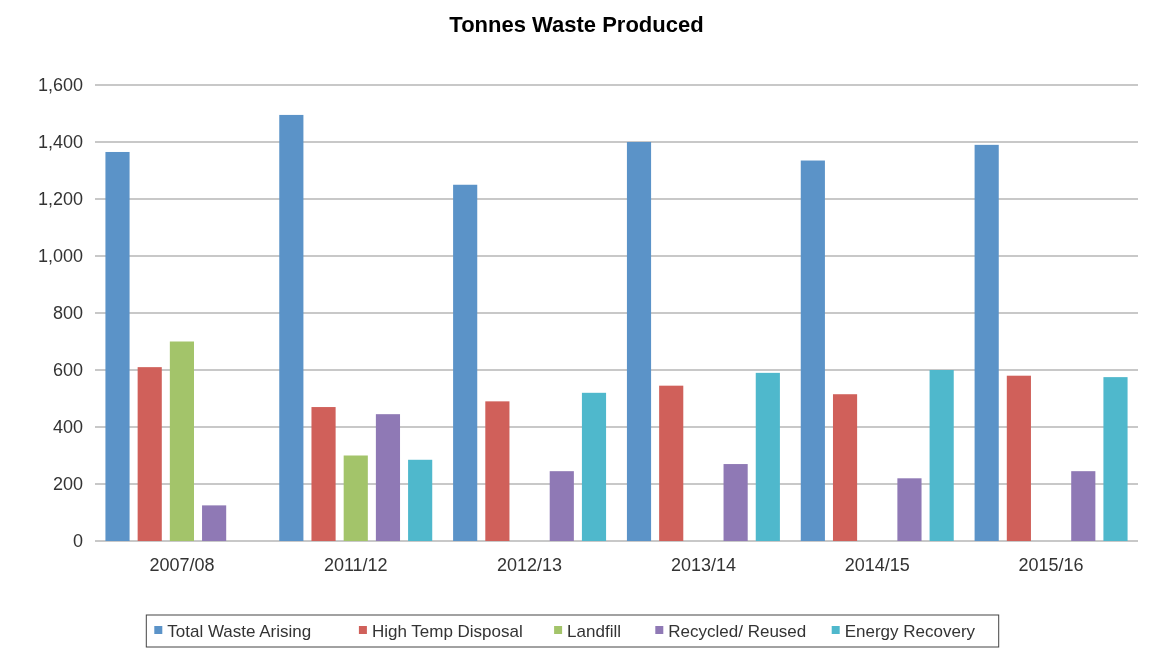 The width and height of the screenshot is (1153, 661). Describe the element at coordinates (67, 427) in the screenshot. I see `y-tick-label: 400` at that location.